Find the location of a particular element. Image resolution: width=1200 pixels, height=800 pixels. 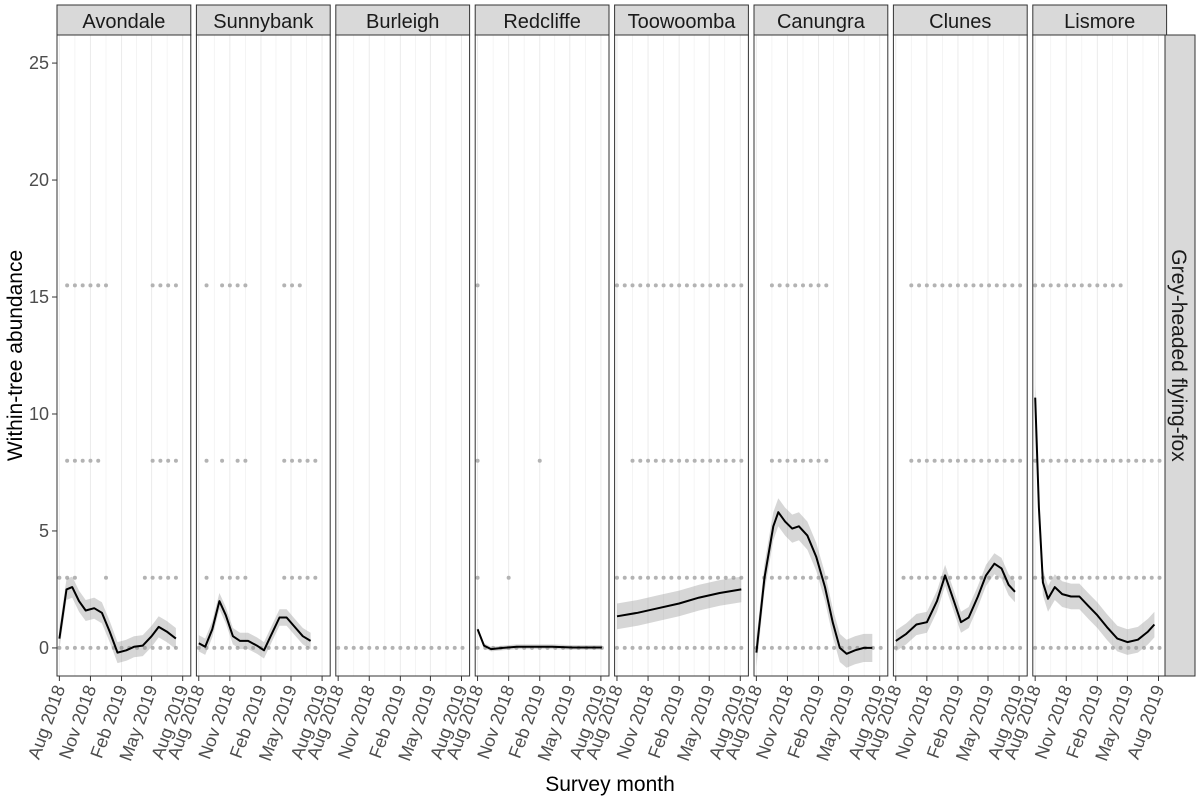

y-tick-label: 0 is located at coordinates (44, 648).